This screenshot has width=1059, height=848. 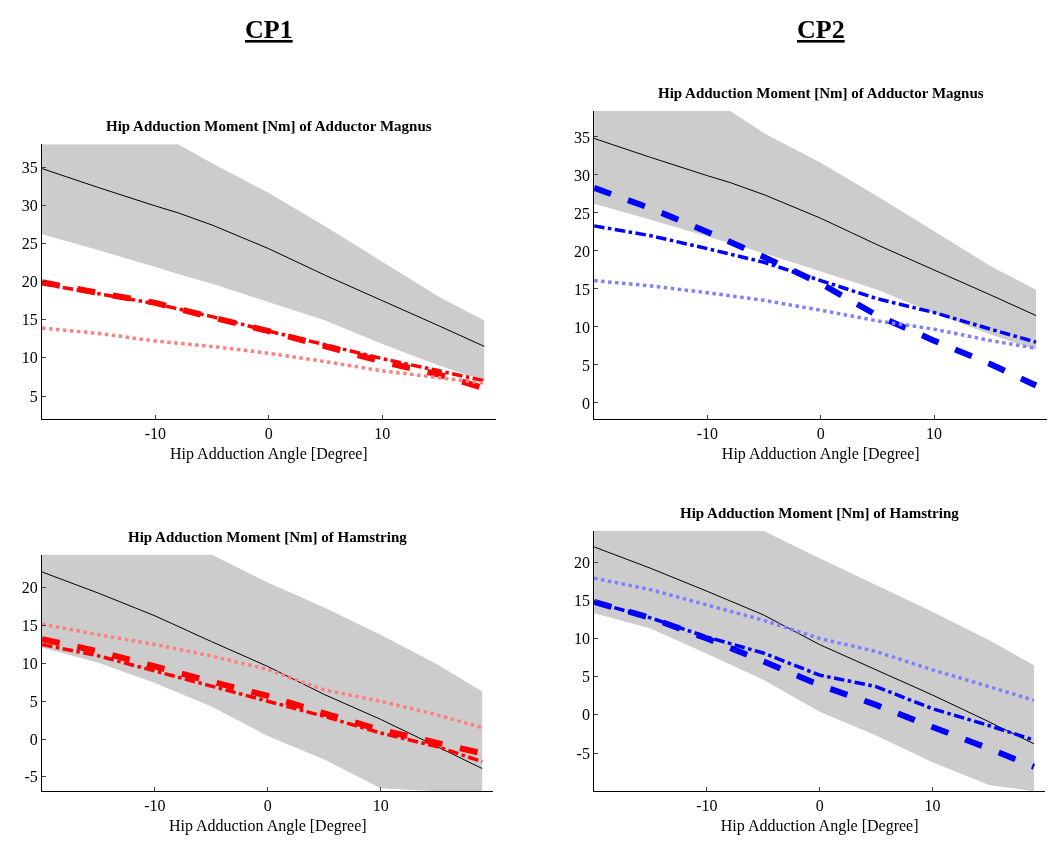 What do you see at coordinates (269, 29) in the screenshot?
I see `text: CP1` at bounding box center [269, 29].